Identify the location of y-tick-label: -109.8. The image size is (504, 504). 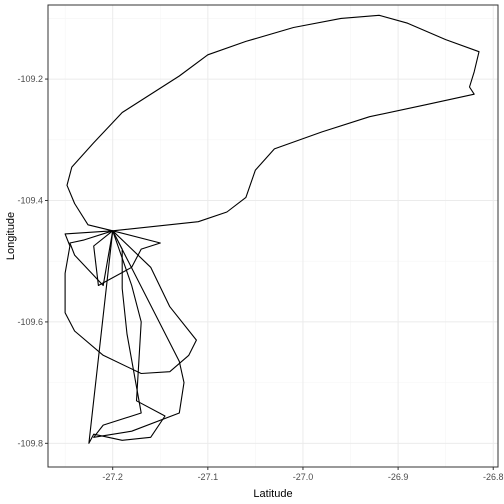
(30, 443).